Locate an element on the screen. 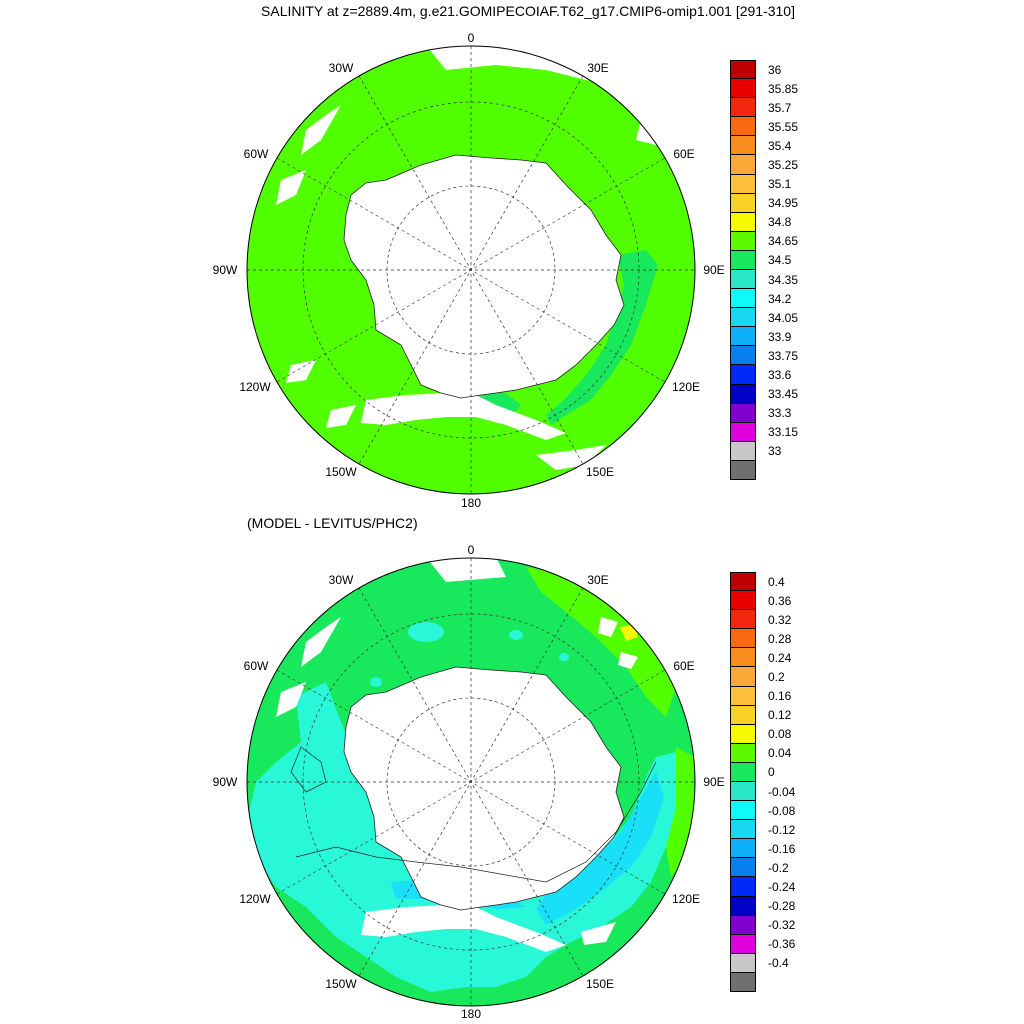  antarctica-coastline is located at coordinates (484, 276).